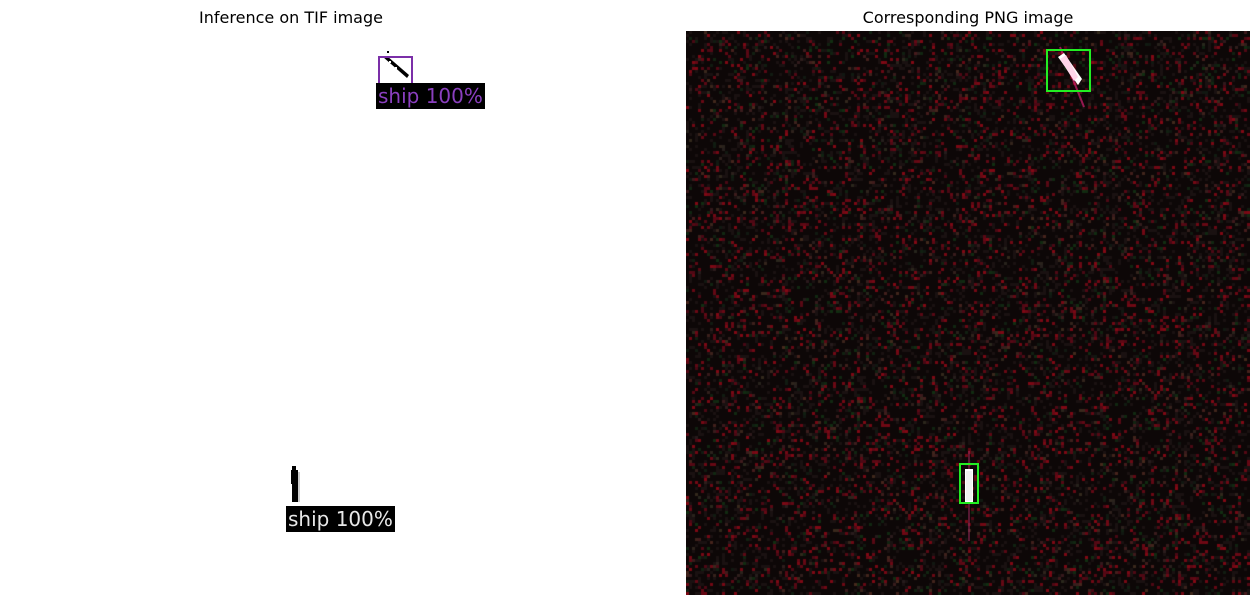 The height and width of the screenshot is (605, 1259). What do you see at coordinates (430, 96) in the screenshot?
I see `detection-label-1: ship 100%` at bounding box center [430, 96].